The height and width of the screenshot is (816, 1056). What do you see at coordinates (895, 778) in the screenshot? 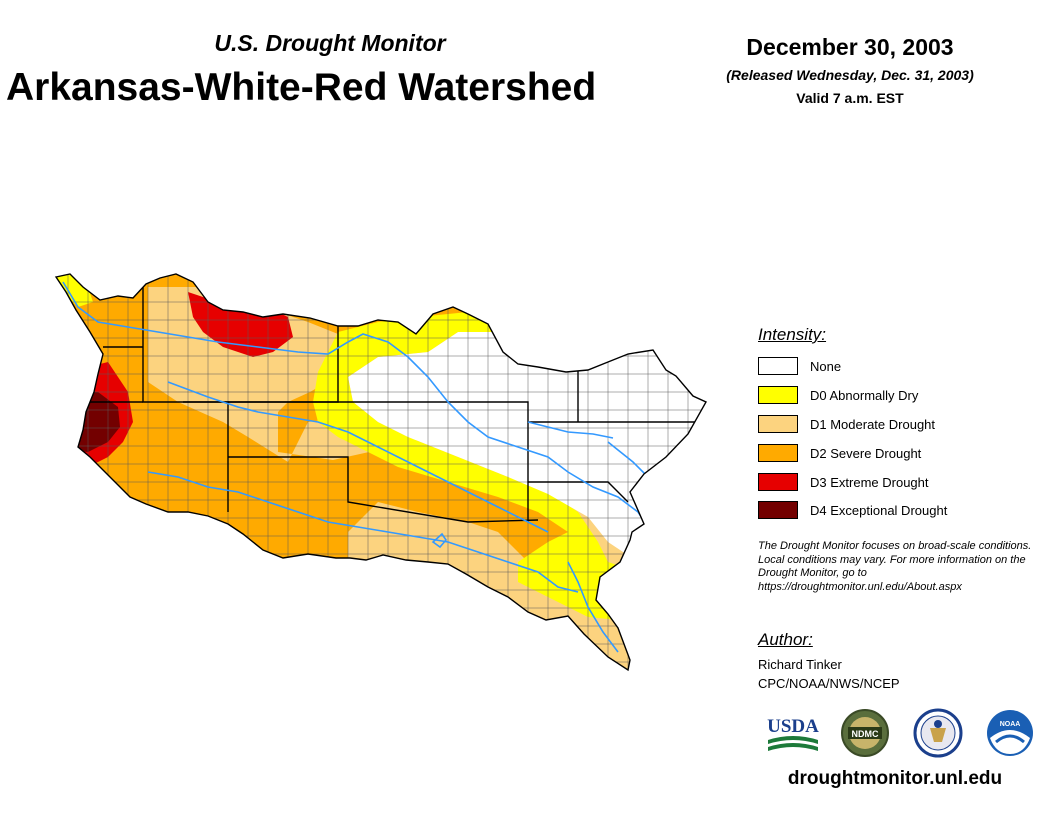
I see `website-link: droughtmonitor.unl.edu` at bounding box center [895, 778].